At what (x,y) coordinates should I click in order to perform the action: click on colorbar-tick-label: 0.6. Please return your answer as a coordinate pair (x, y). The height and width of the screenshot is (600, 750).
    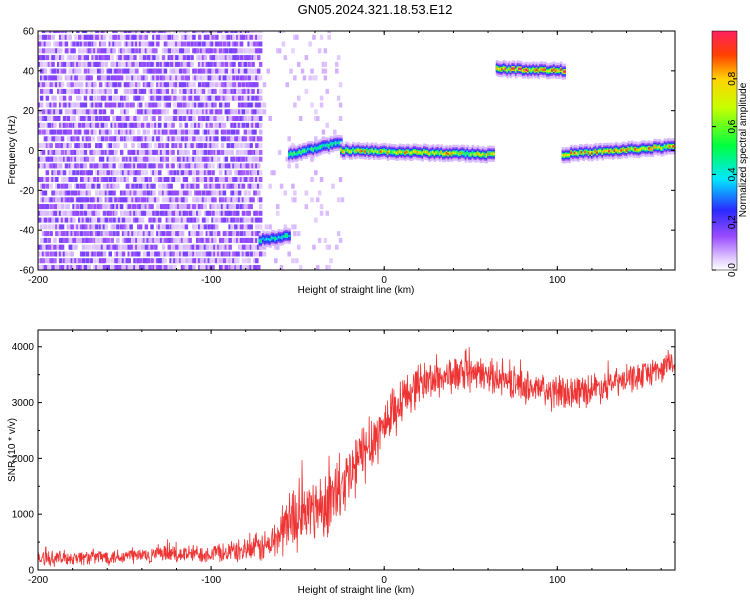
    Looking at the image, I should click on (732, 126).